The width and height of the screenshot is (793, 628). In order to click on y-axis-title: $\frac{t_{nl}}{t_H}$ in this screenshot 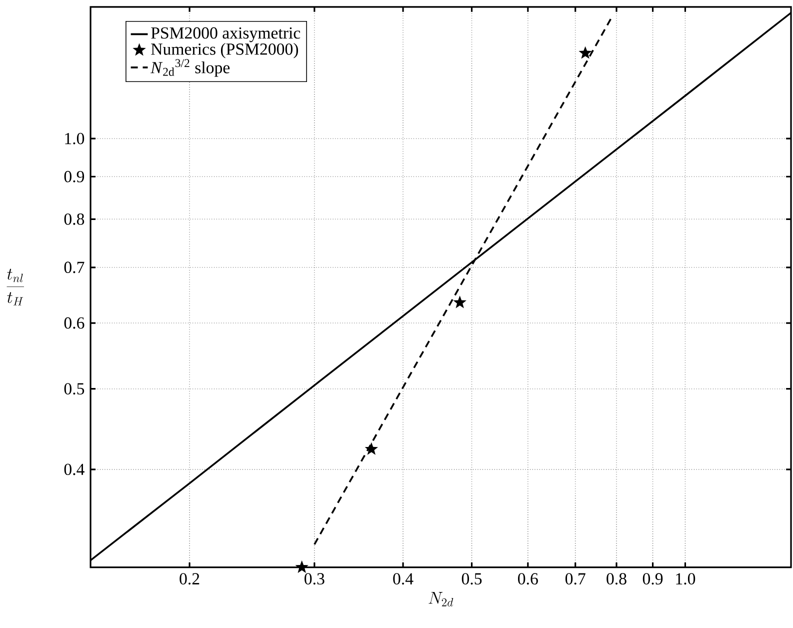, I will do `click(15, 287)`.